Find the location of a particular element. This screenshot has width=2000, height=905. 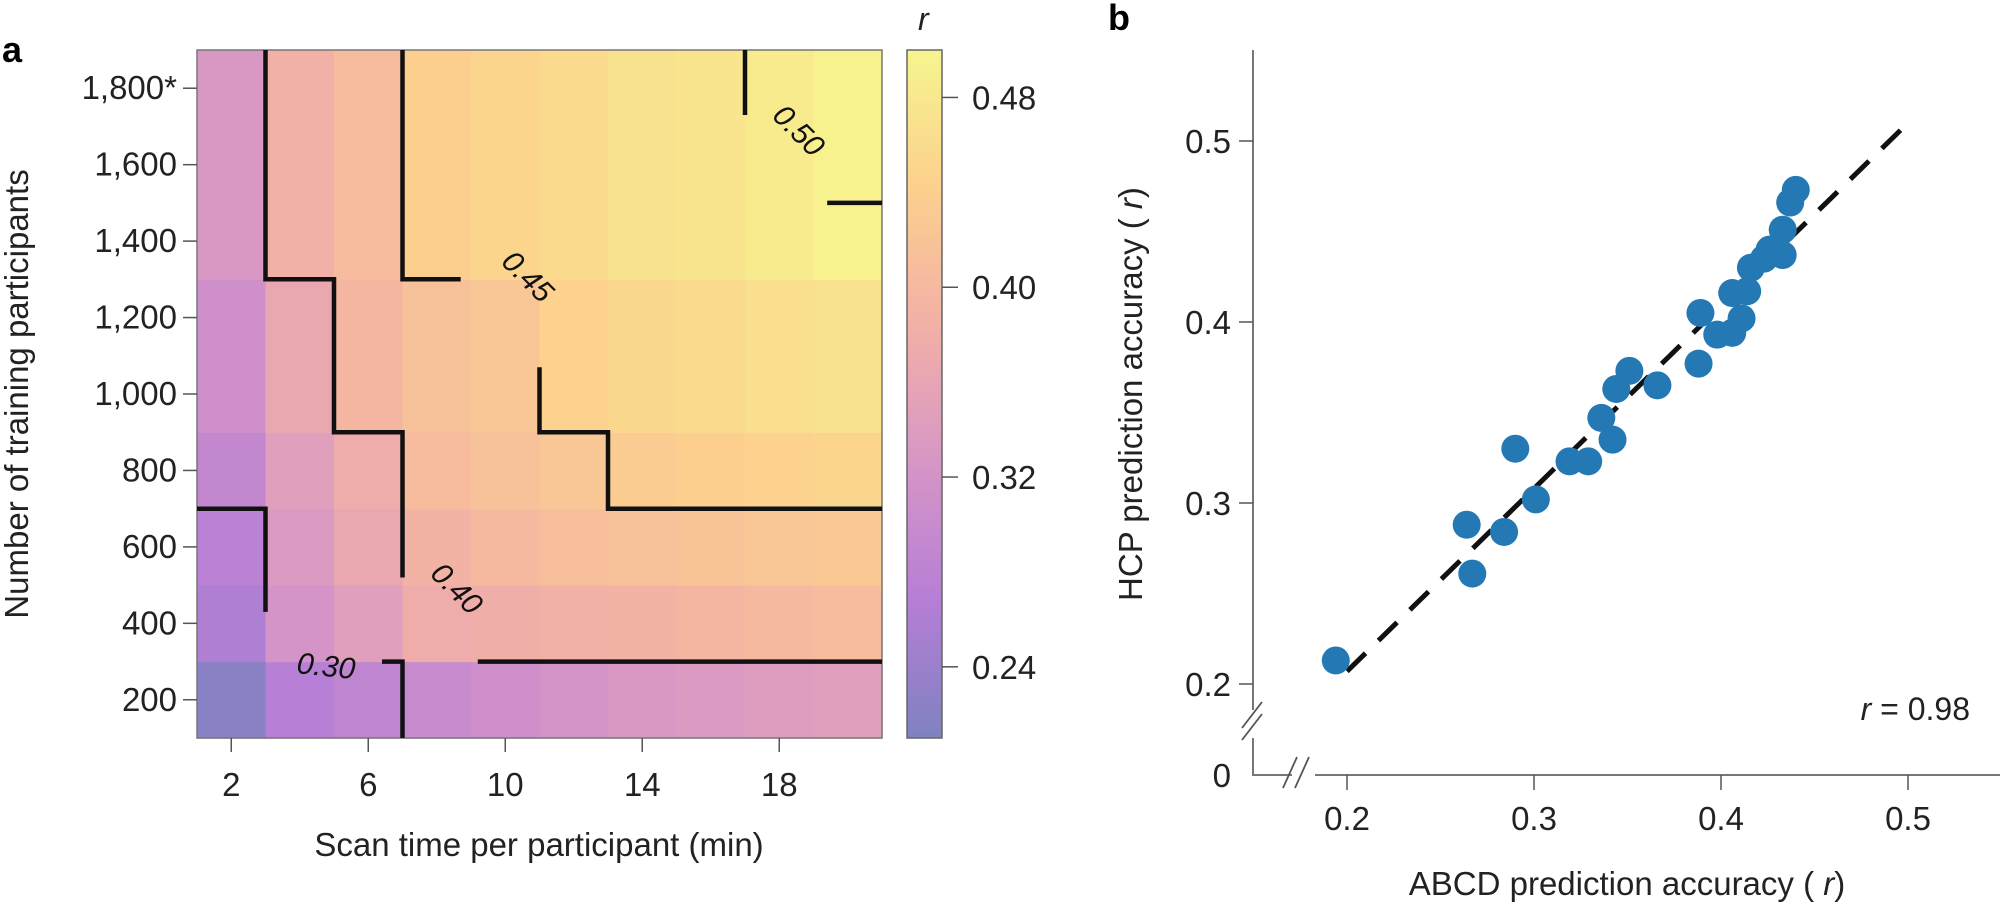

r-value: = 0.98 is located at coordinates (1920, 709).